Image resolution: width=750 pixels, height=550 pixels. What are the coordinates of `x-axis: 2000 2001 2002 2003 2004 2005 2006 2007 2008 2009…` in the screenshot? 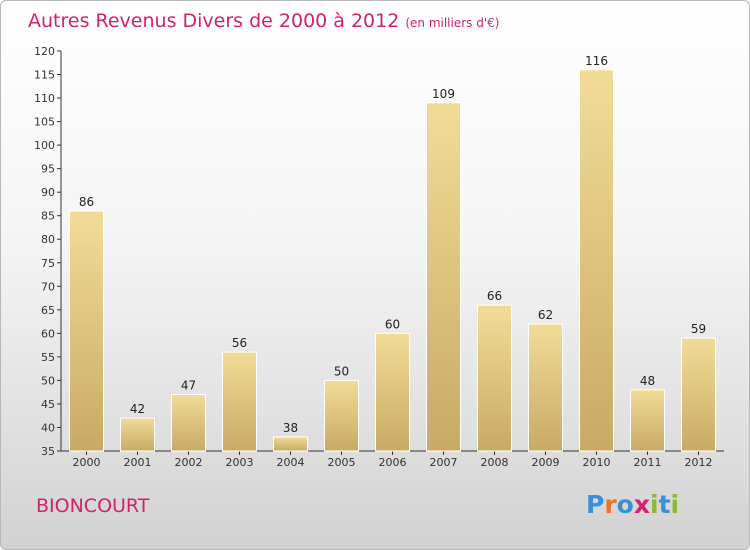 It's located at (392, 459).